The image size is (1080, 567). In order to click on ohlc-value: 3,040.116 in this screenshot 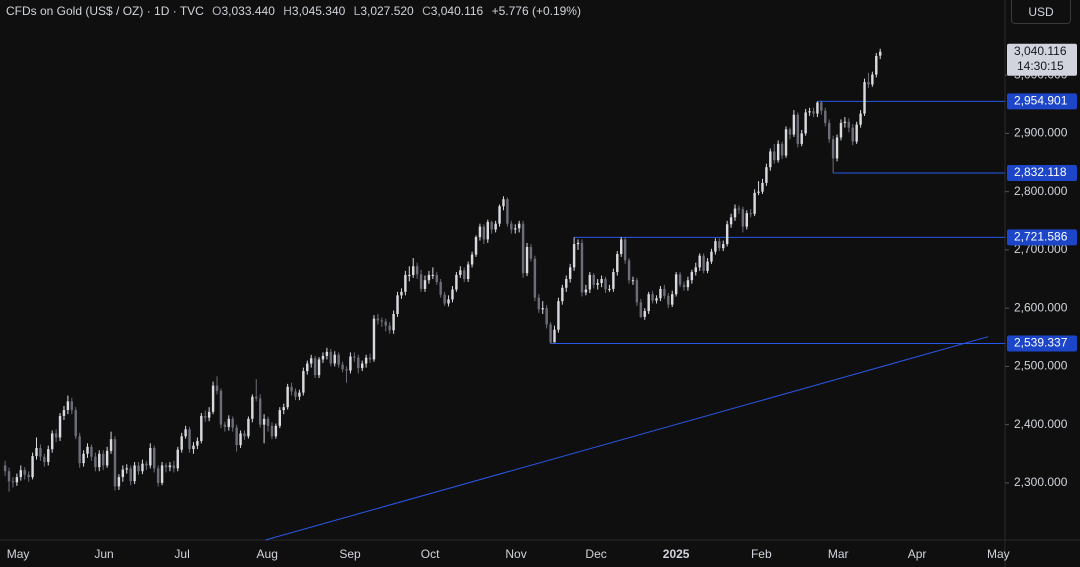, I will do `click(457, 11)`.